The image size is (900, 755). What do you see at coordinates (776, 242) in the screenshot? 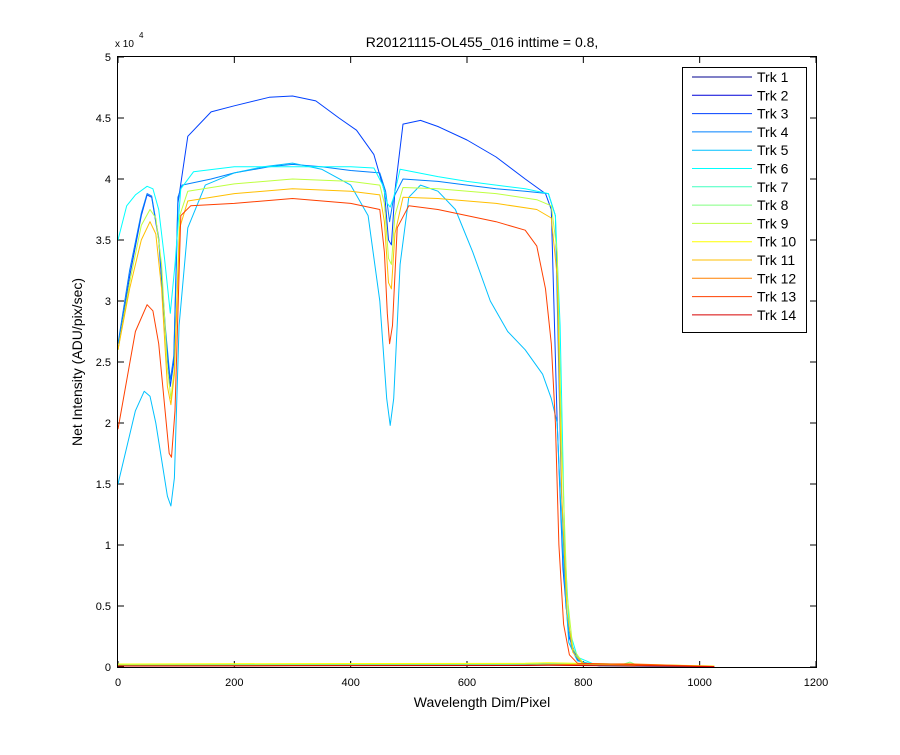
I see `legend-label: Trk 10` at bounding box center [776, 242].